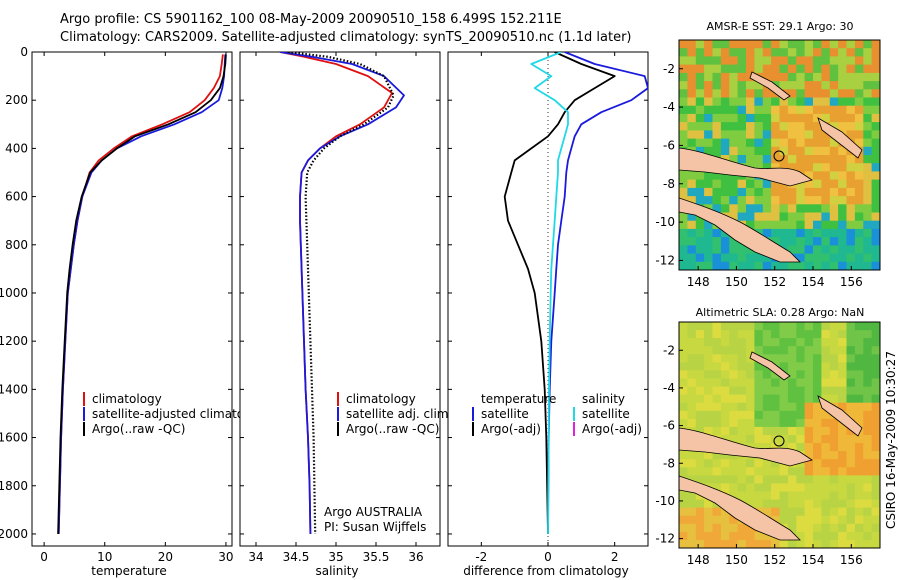  Describe the element at coordinates (335, 557) in the screenshot. I see `x-tick-label: 35` at that location.